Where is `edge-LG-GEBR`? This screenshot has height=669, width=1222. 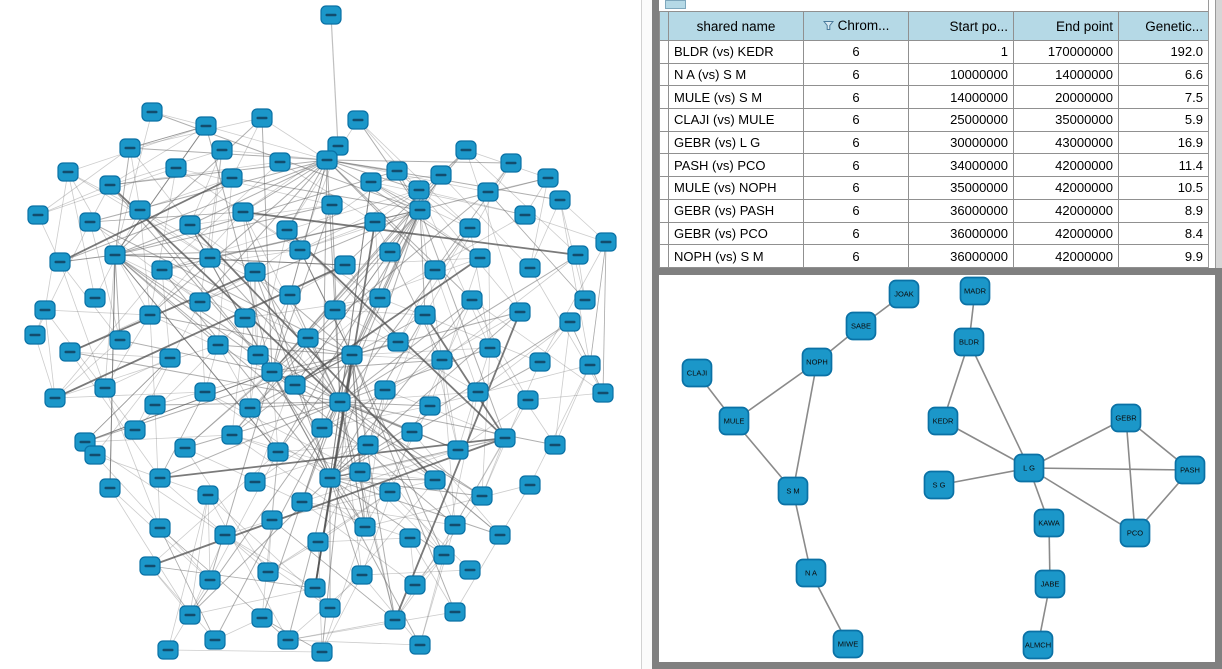 edge-LG-GEBR is located at coordinates (1077, 443).